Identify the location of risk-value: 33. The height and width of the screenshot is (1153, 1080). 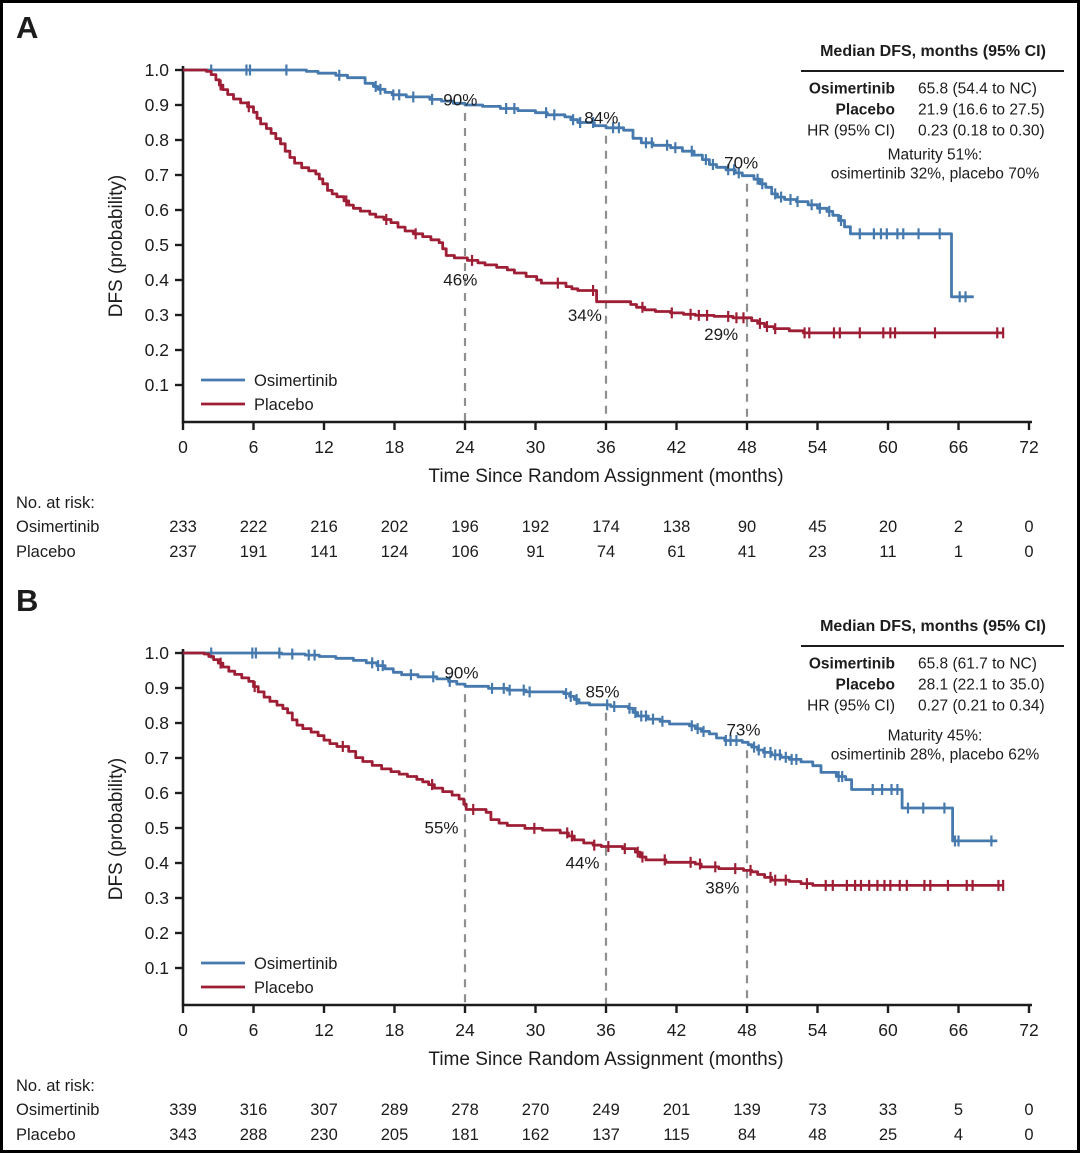
(888, 1110).